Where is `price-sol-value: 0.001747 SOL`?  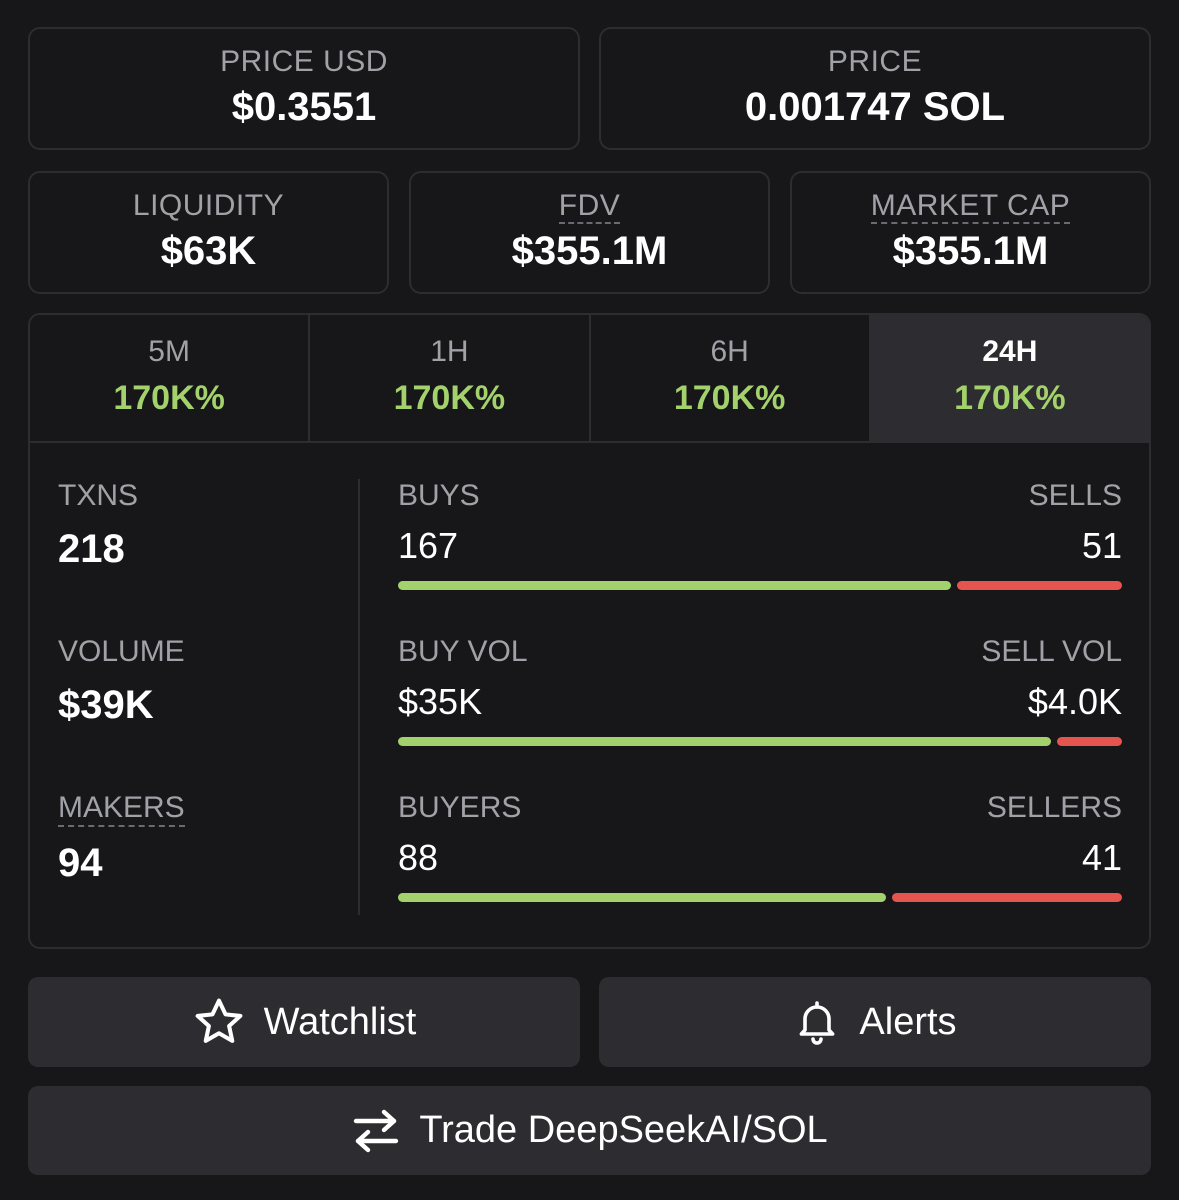 price-sol-value: 0.001747 SOL is located at coordinates (875, 107).